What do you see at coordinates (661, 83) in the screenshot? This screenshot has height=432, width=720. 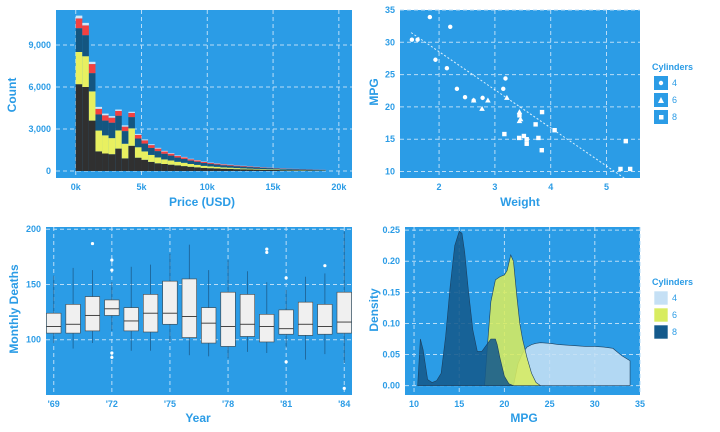 I see `circle-marker-icon` at bounding box center [661, 83].